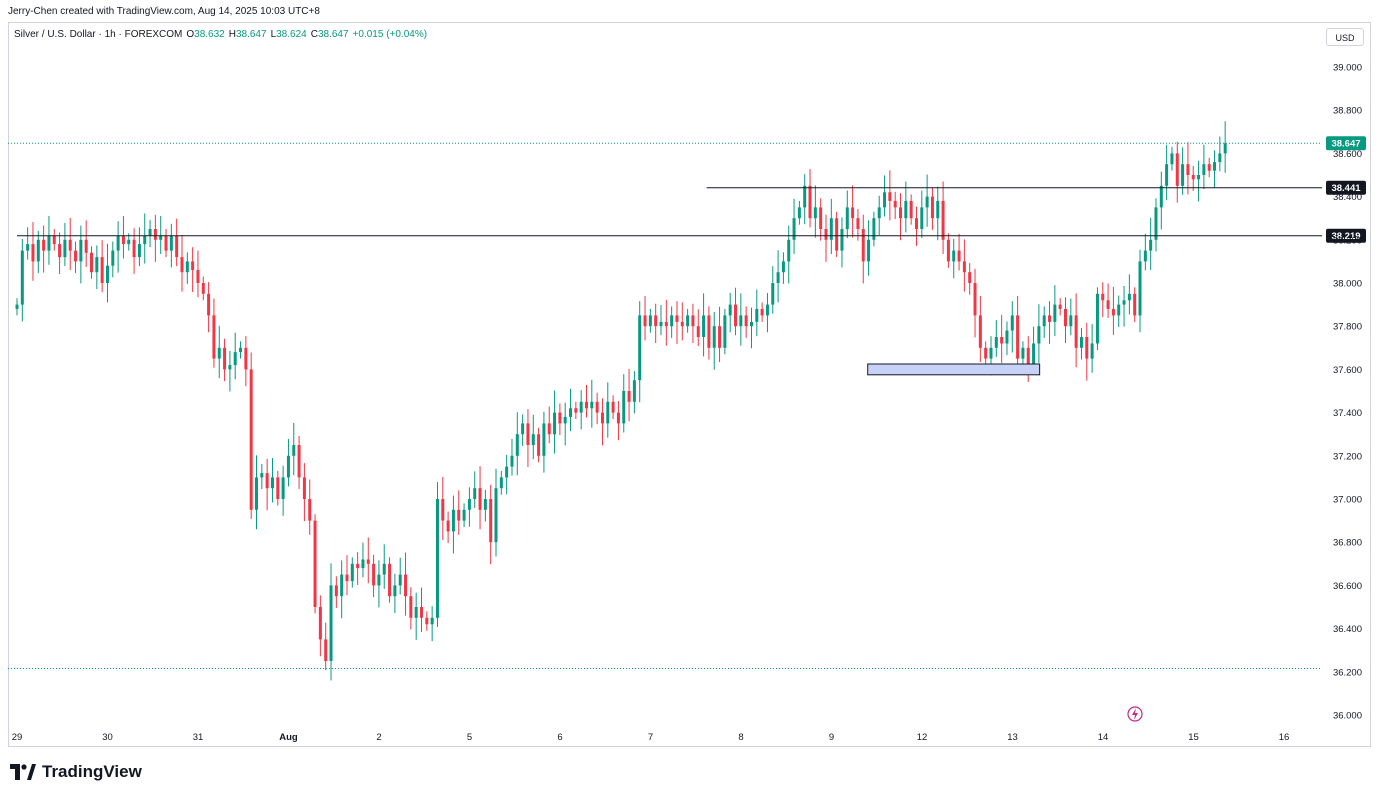  What do you see at coordinates (232, 34) in the screenshot?
I see `high-label: H` at bounding box center [232, 34].